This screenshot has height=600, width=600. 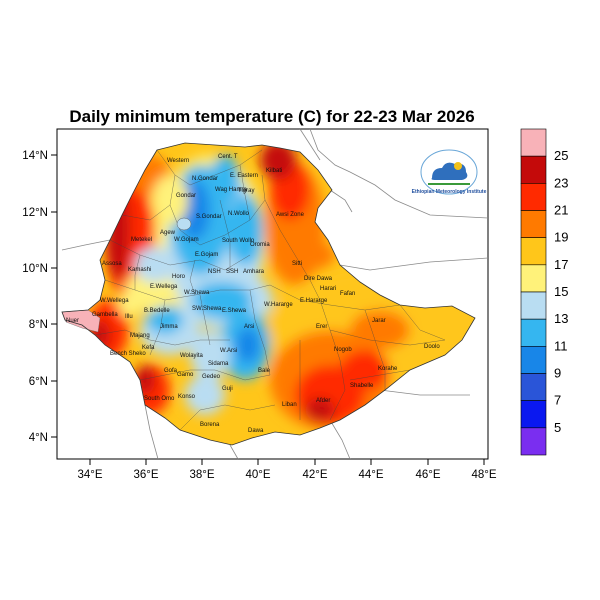 What do you see at coordinates (211, 377) in the screenshot?
I see `region-label: Gedeo` at bounding box center [211, 377].